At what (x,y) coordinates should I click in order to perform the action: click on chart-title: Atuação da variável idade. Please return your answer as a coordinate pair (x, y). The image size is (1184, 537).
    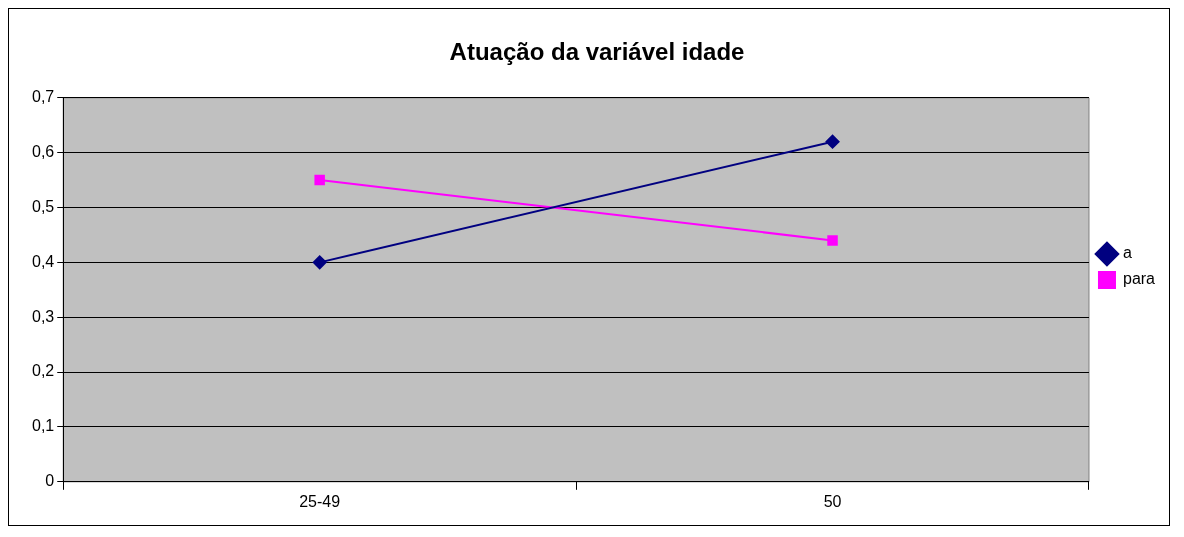
    Looking at the image, I should click on (597, 52).